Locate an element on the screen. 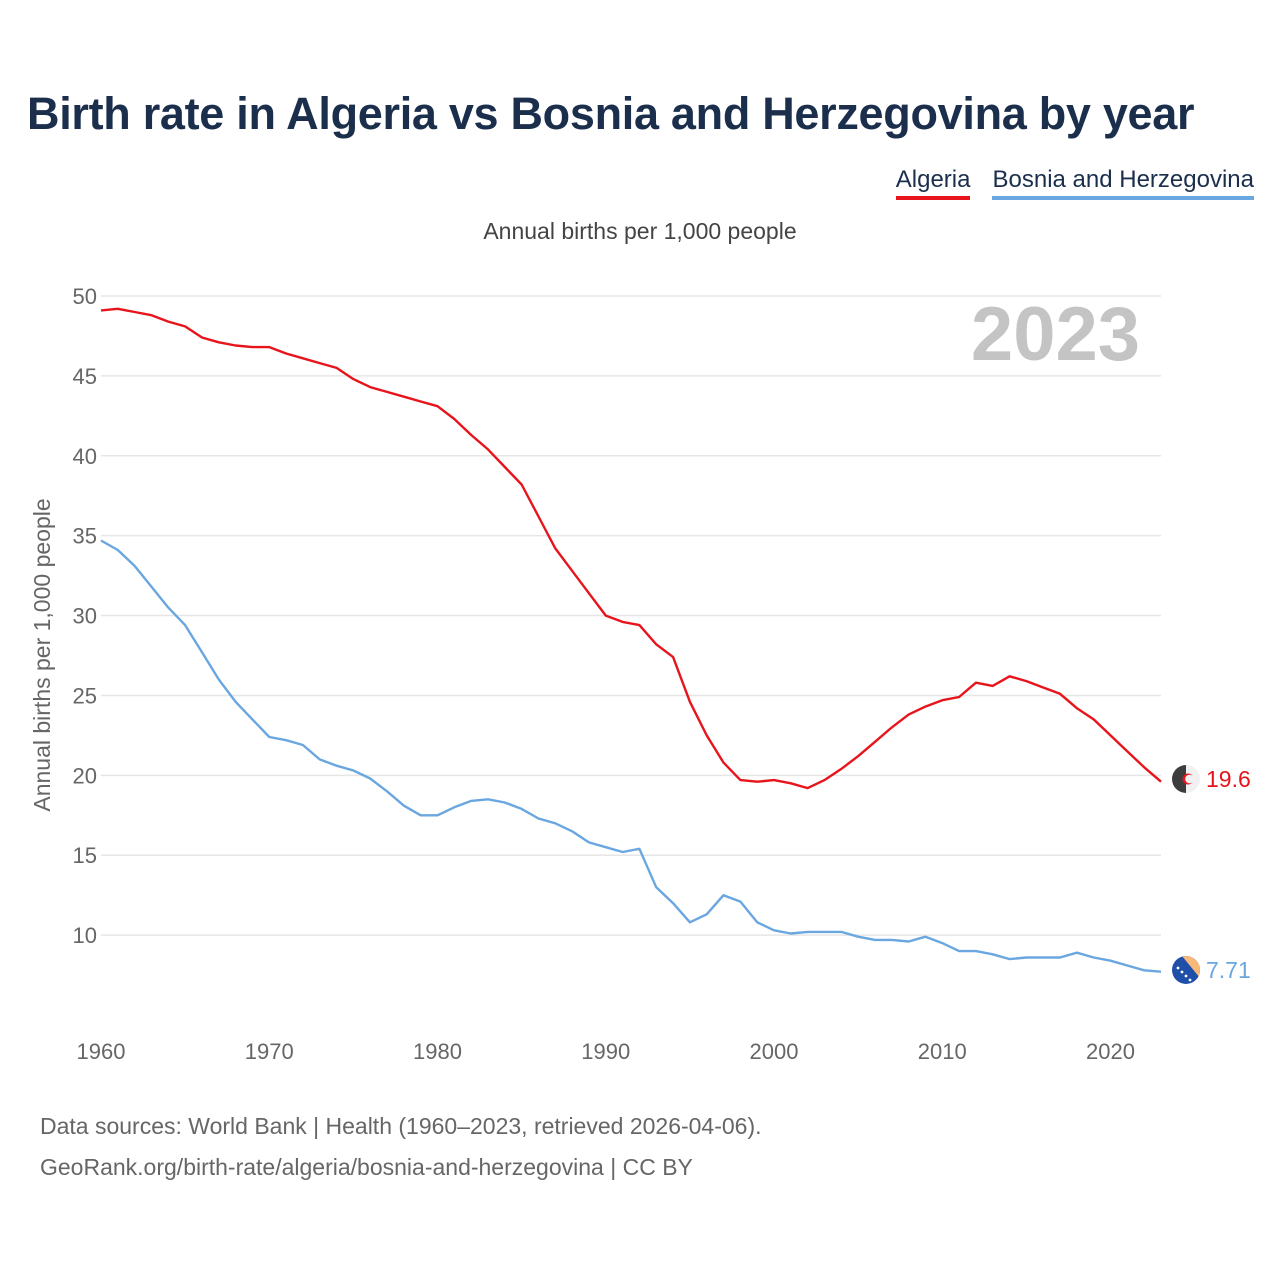 The image size is (1280, 1280). legend-item-bosnia-and-herzegovina: Bosnia and Herzegovina is located at coordinates (1123, 183).